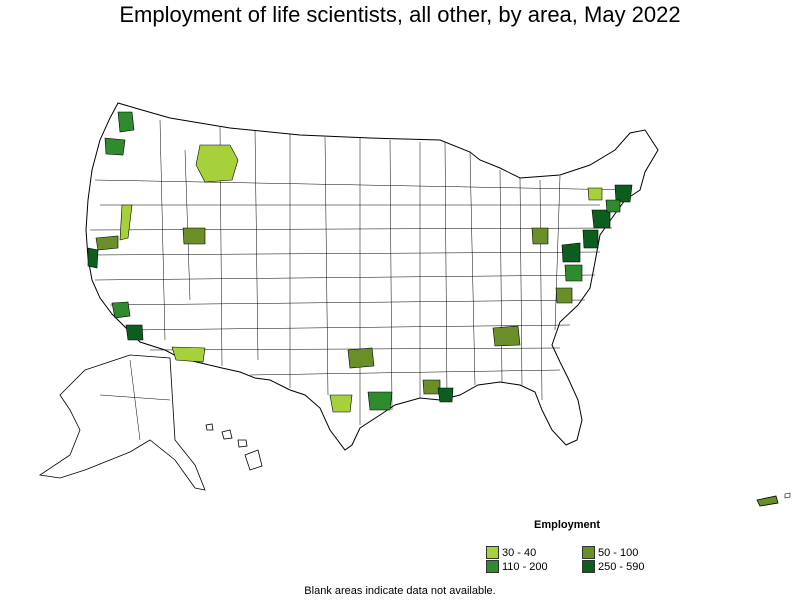  What do you see at coordinates (400, 591) in the screenshot?
I see `footnote: Blank areas indicate data not available.` at bounding box center [400, 591].